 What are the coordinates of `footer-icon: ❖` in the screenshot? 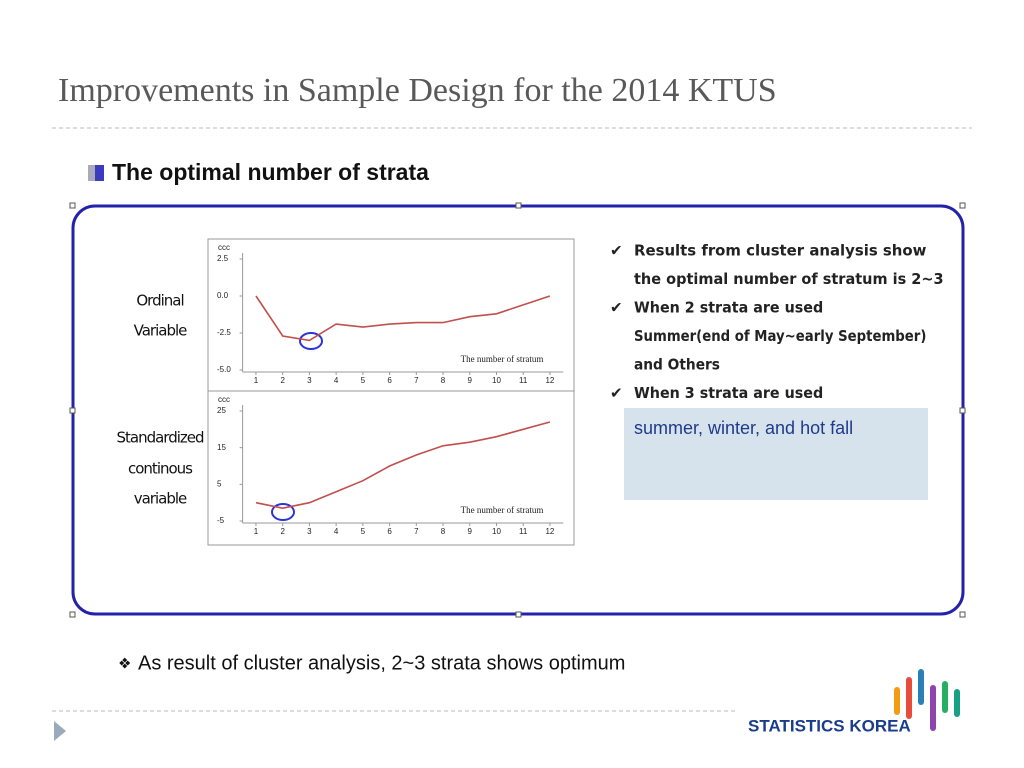 It's located at (124, 664).